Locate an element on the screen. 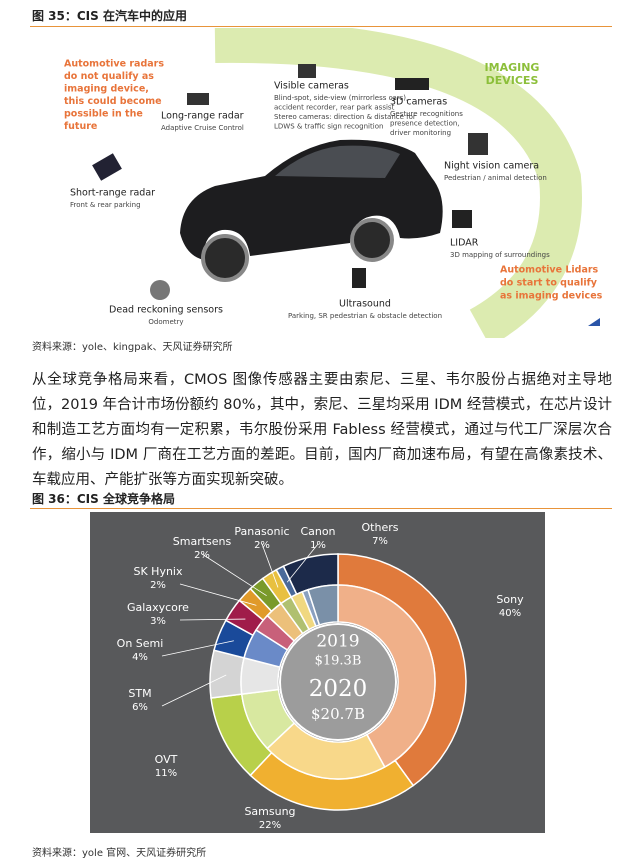 The height and width of the screenshot is (865, 640). figure-caption: 图 36：CIS 全球竞争格局 is located at coordinates (103, 499).